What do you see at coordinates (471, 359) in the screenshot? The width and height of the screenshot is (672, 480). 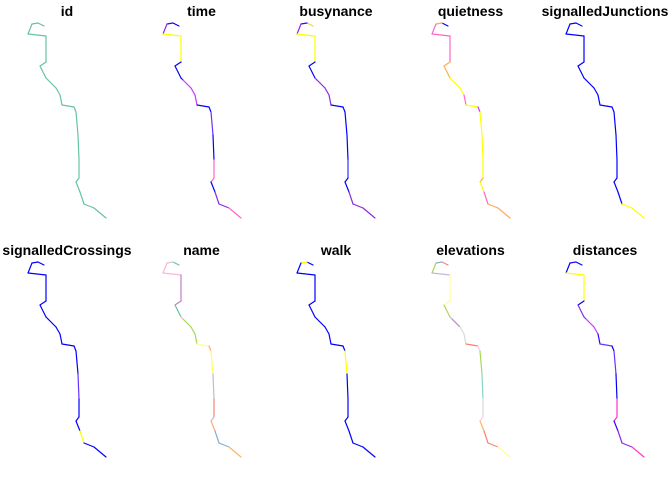 I see `map-panel-elevations: elevations` at bounding box center [471, 359].